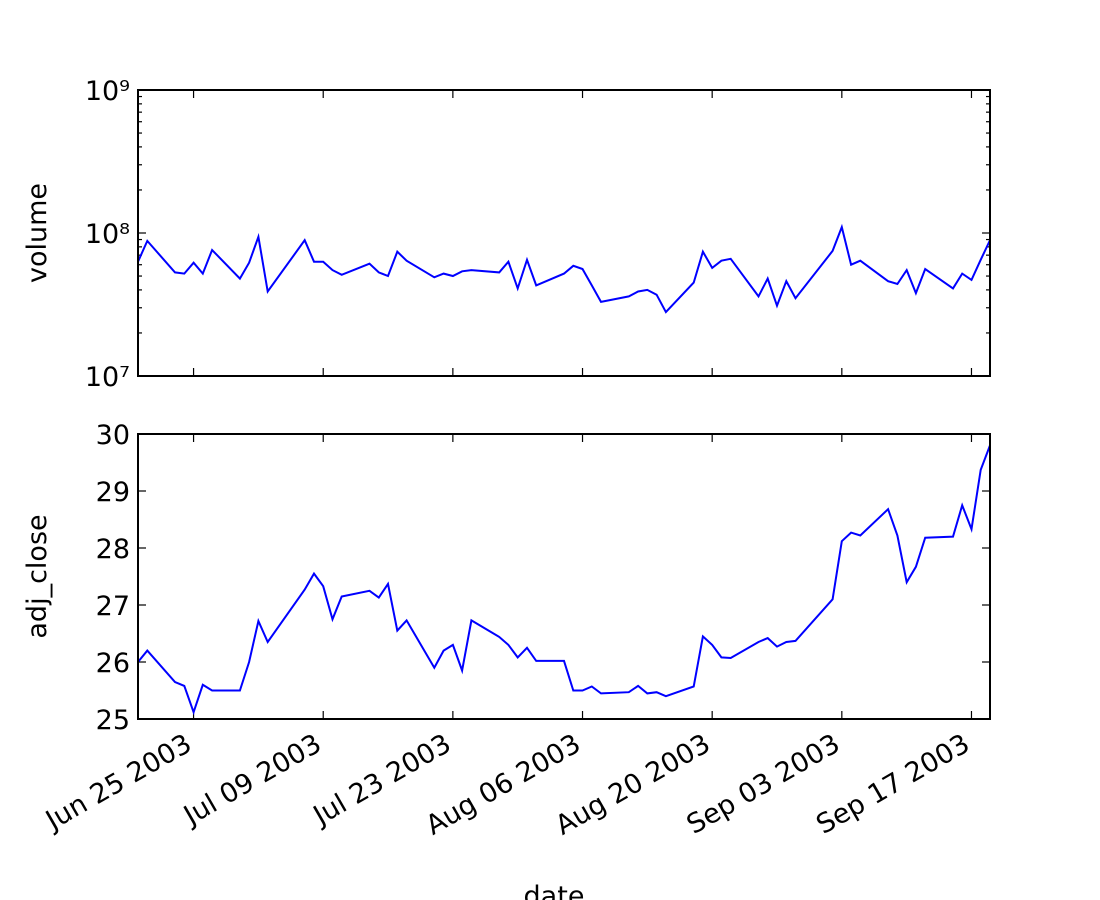 This screenshot has height=900, width=1100. I want to click on x-axis-label: date, so click(554, 890).